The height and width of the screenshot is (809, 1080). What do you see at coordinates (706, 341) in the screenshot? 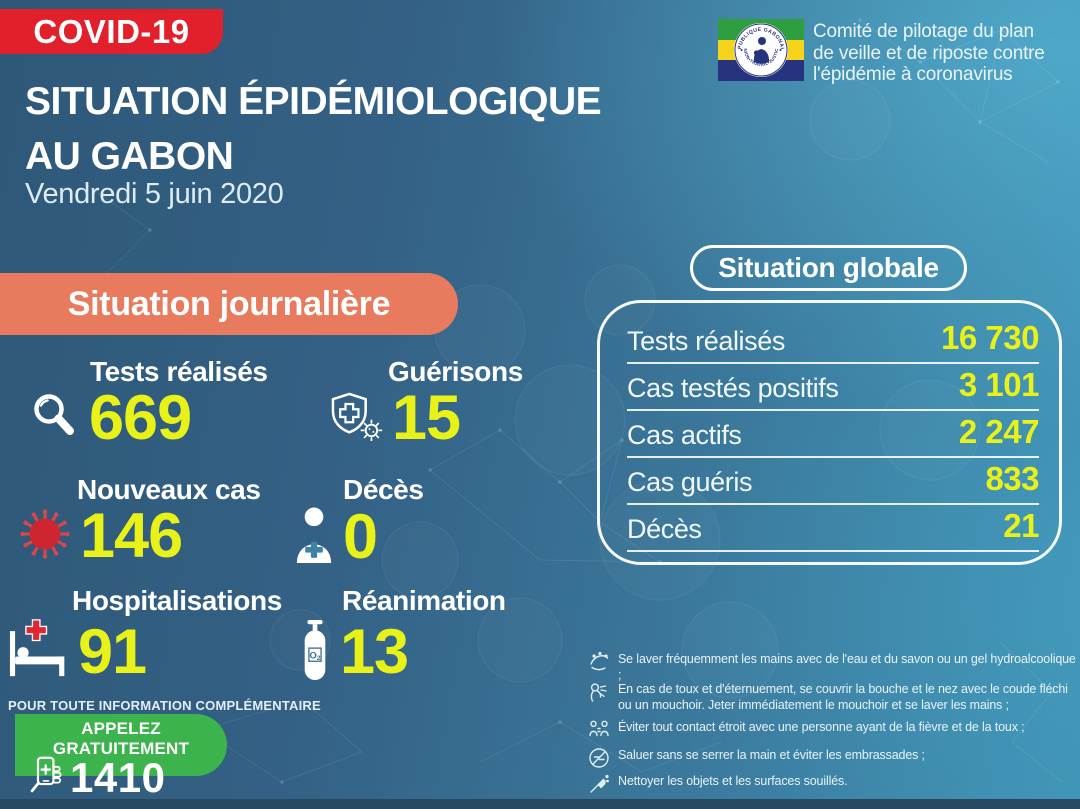
I see `global-row-label: Tests réalisés` at bounding box center [706, 341].